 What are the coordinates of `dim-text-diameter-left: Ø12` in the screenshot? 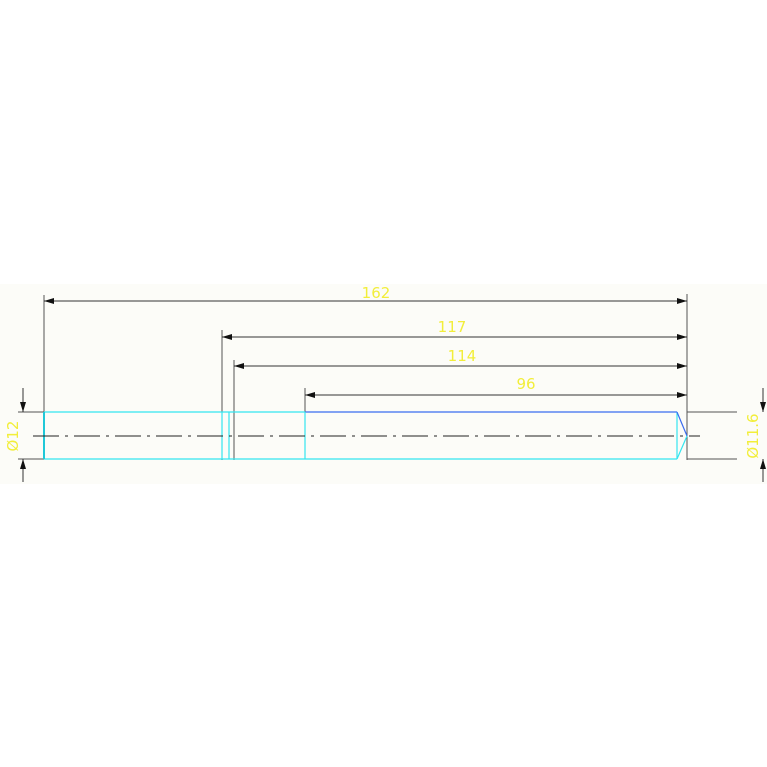 It's located at (13, 436).